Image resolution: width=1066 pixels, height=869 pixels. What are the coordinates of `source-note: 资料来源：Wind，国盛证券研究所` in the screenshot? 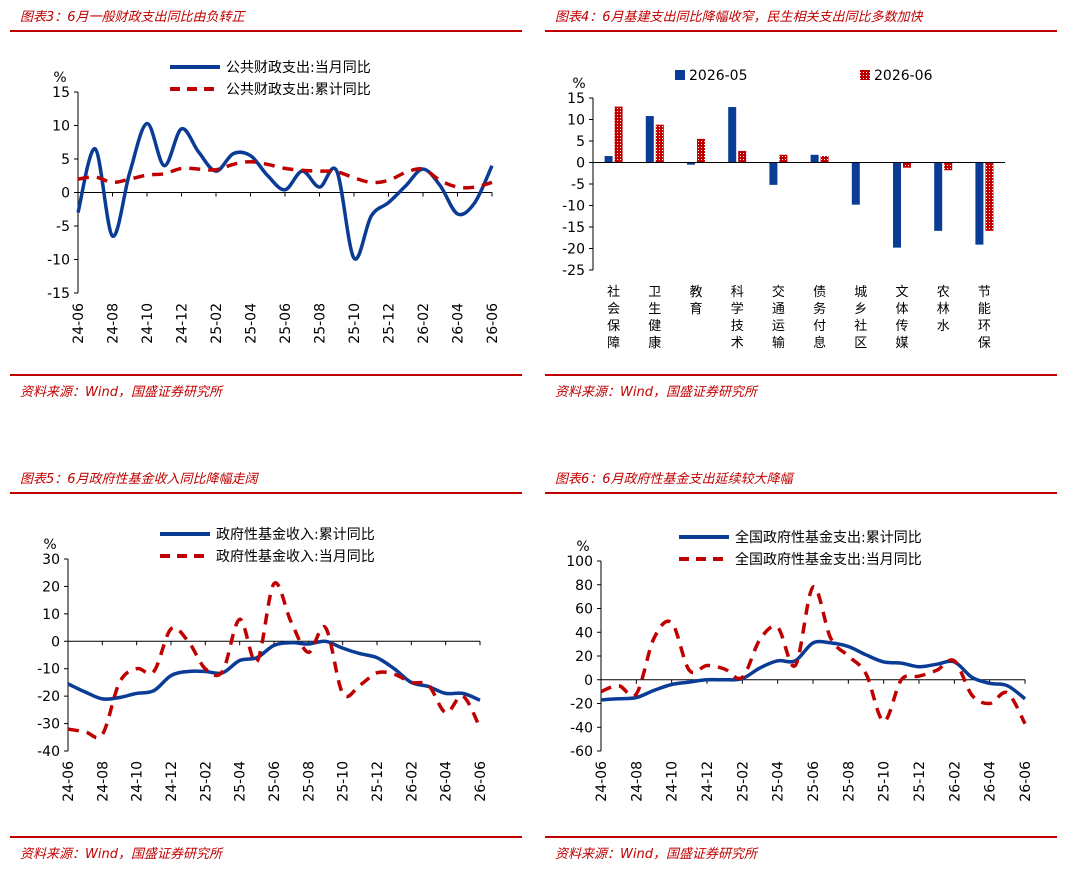 It's located at (656, 392).